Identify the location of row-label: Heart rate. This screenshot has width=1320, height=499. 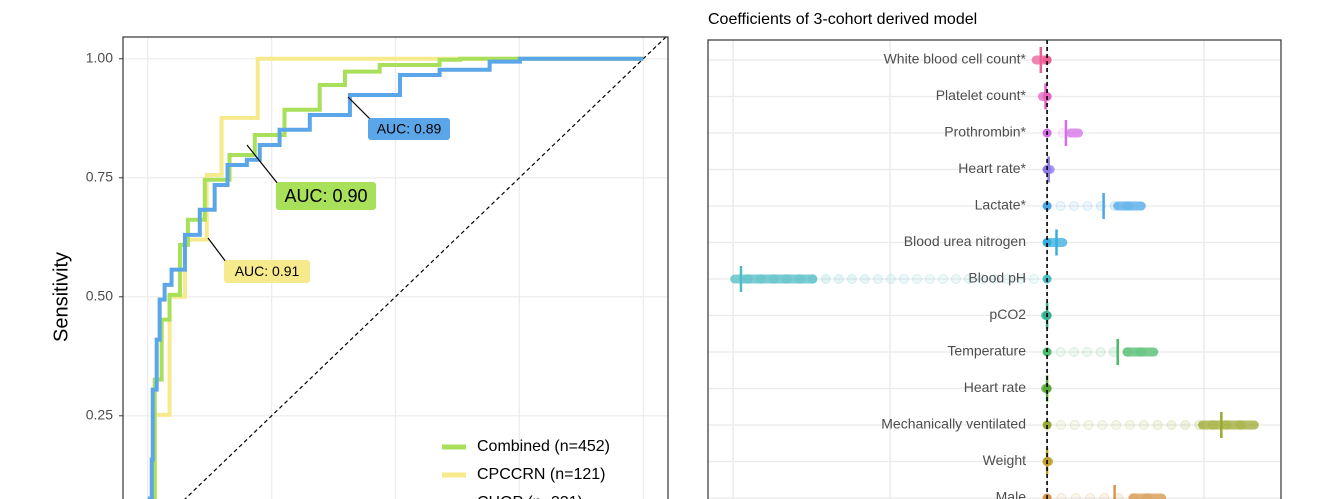
(995, 387).